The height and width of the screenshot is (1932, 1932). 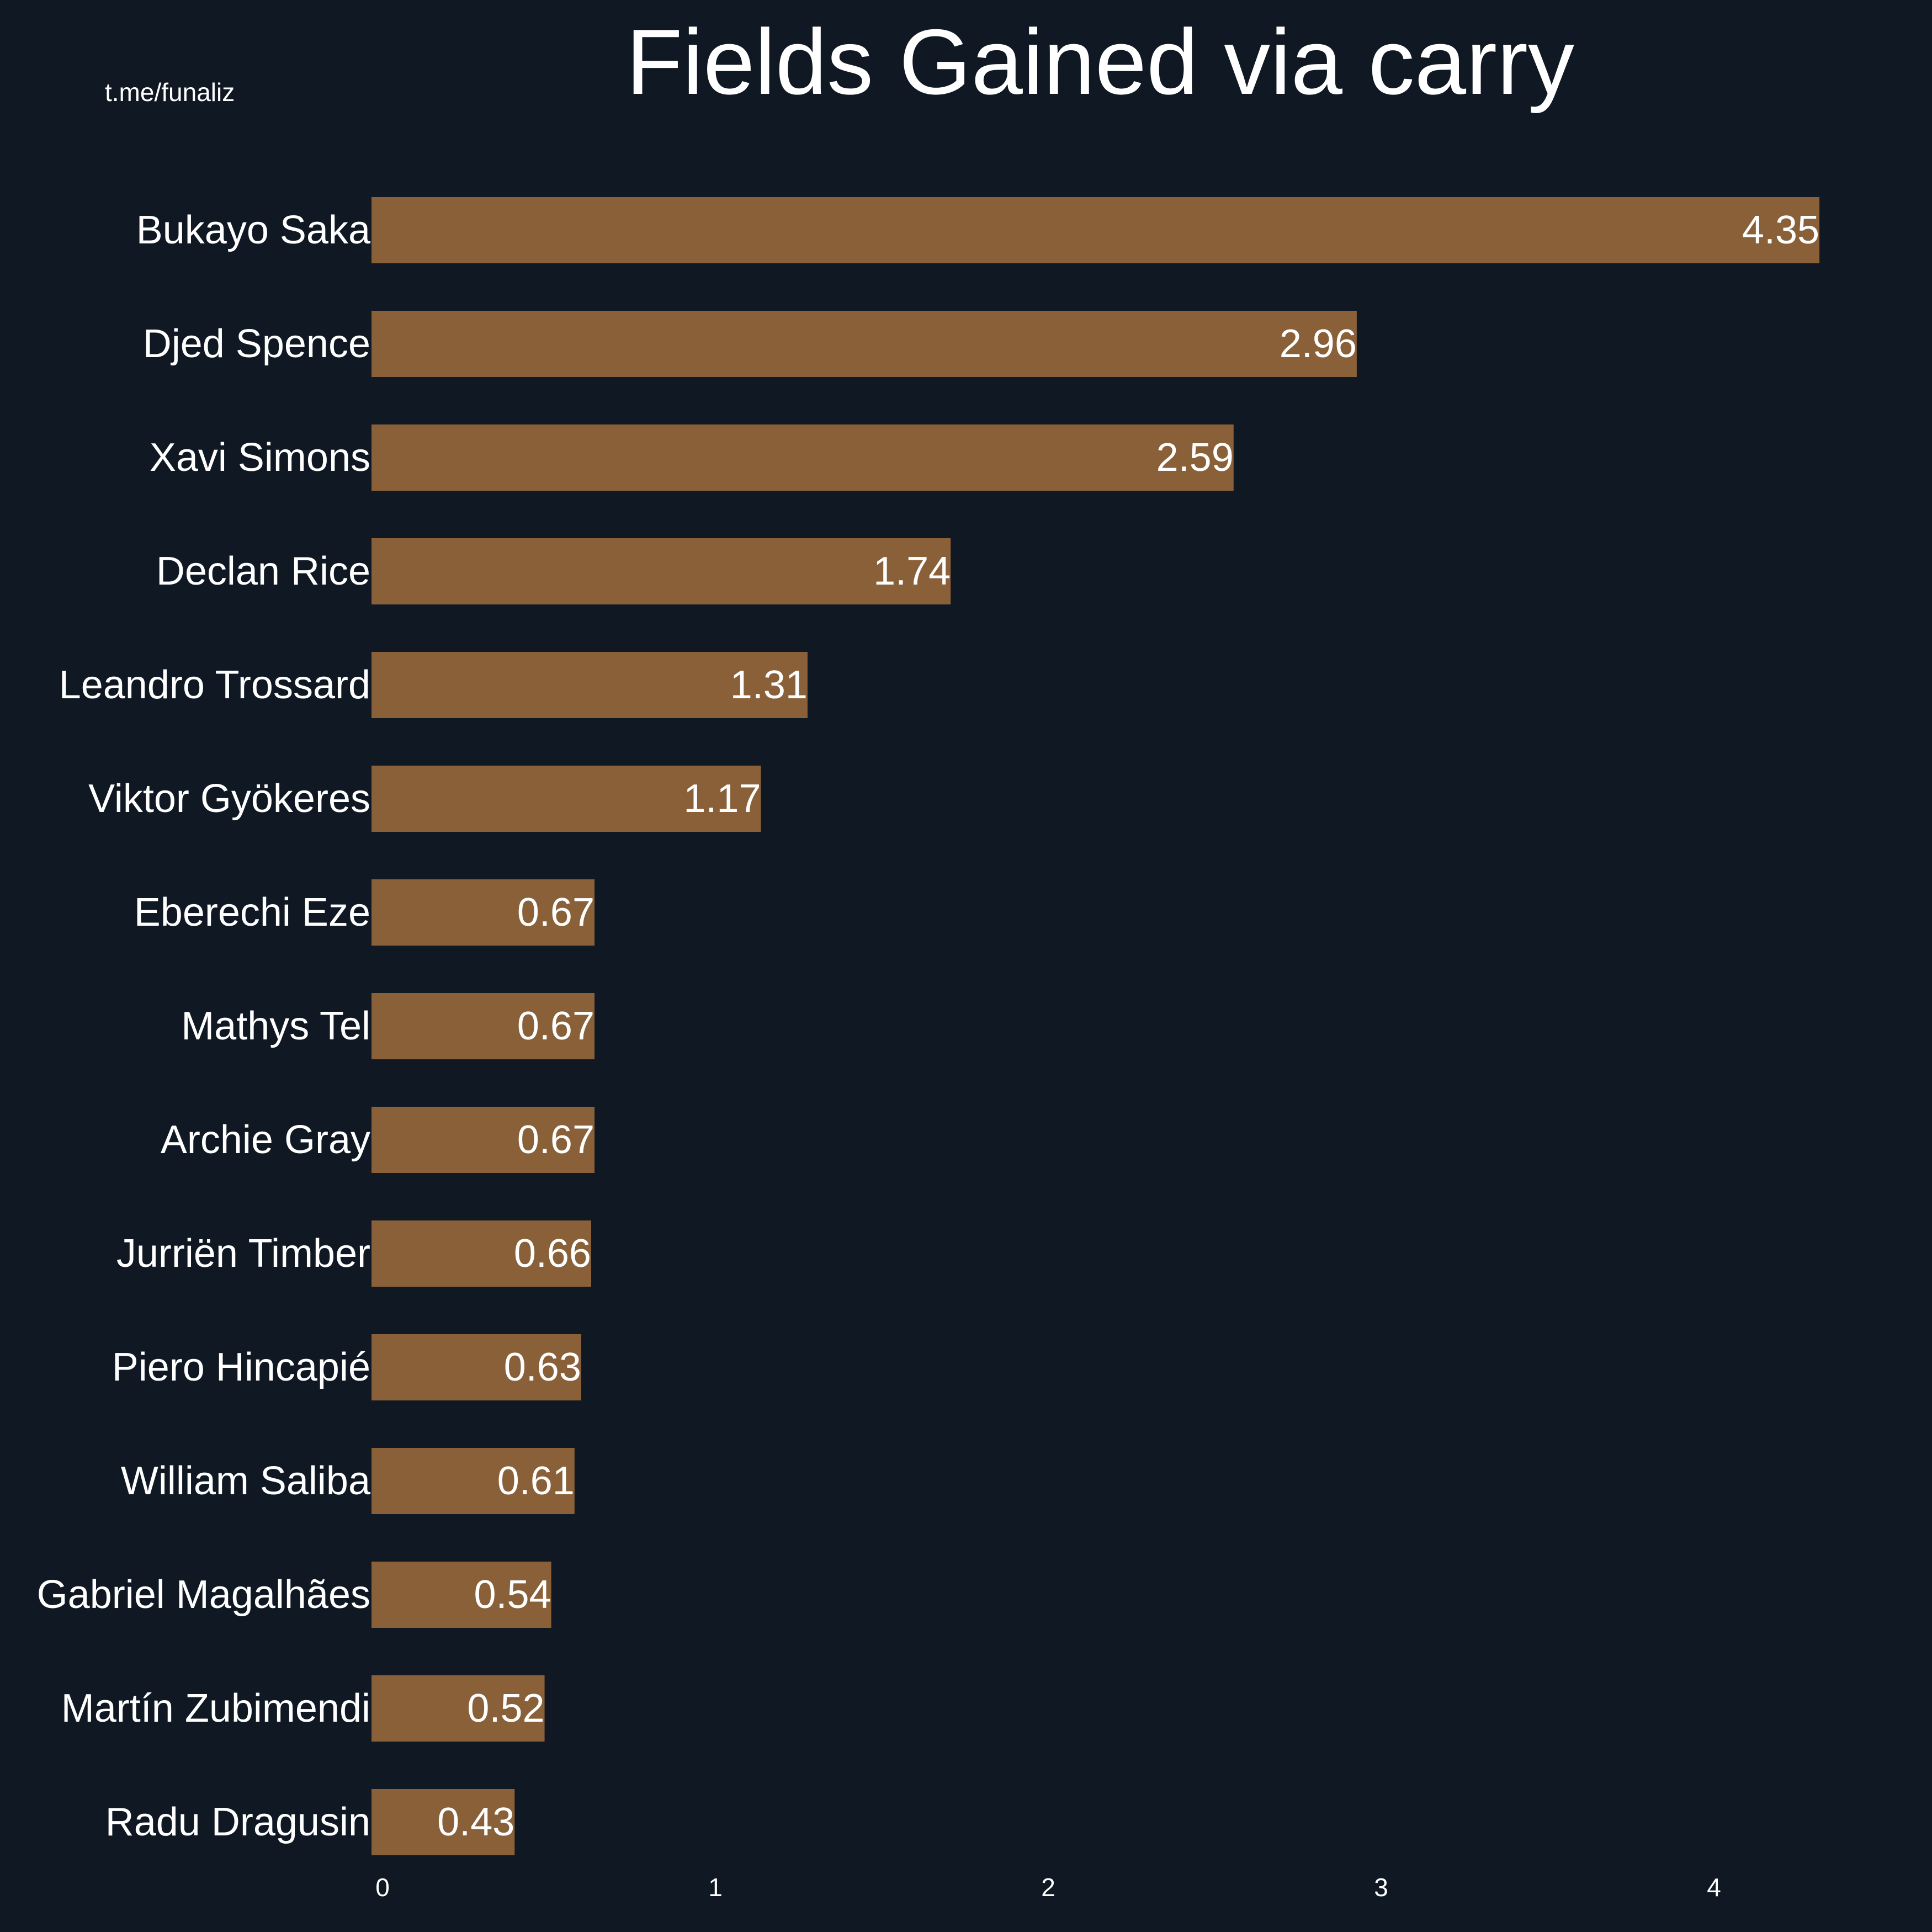 I want to click on category-label: Djed Spence, so click(x=256, y=344).